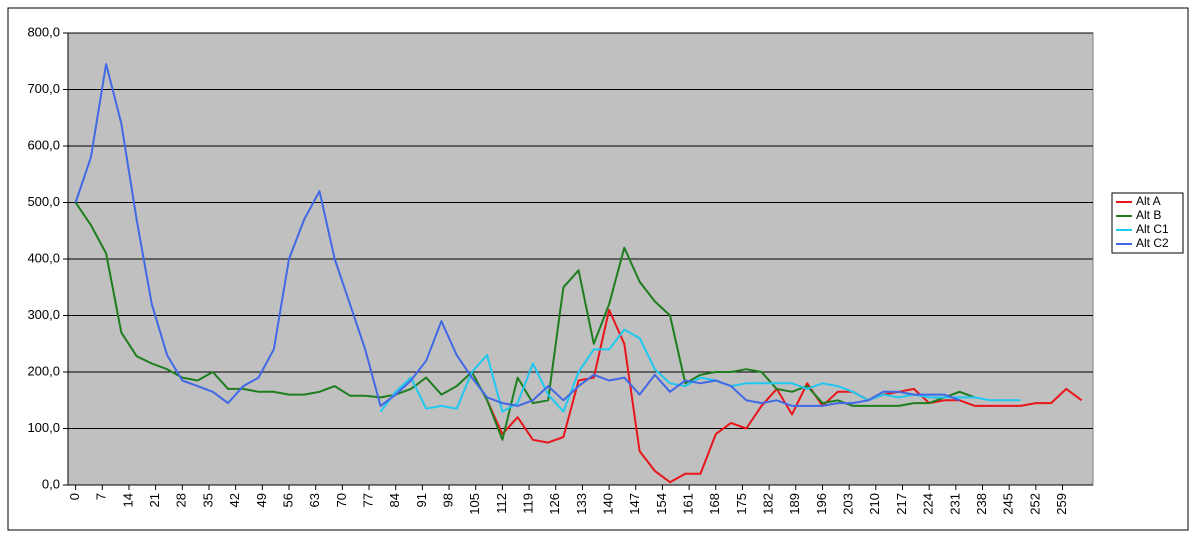 The image size is (1195, 534). What do you see at coordinates (474, 504) in the screenshot?
I see `x-tick-label: 105` at bounding box center [474, 504].